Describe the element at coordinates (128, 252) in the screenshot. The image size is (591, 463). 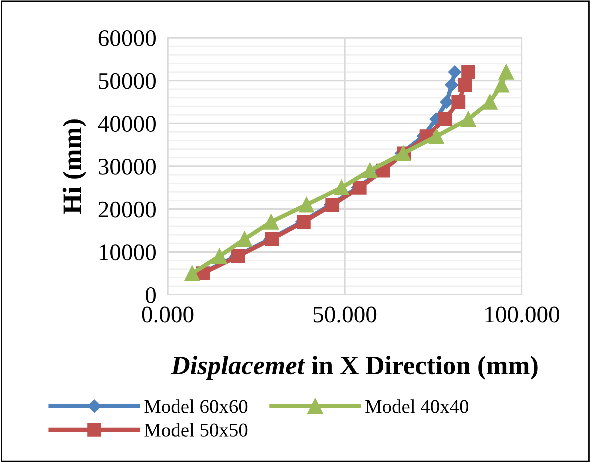
I see `y-tick-label: 10000` at that location.